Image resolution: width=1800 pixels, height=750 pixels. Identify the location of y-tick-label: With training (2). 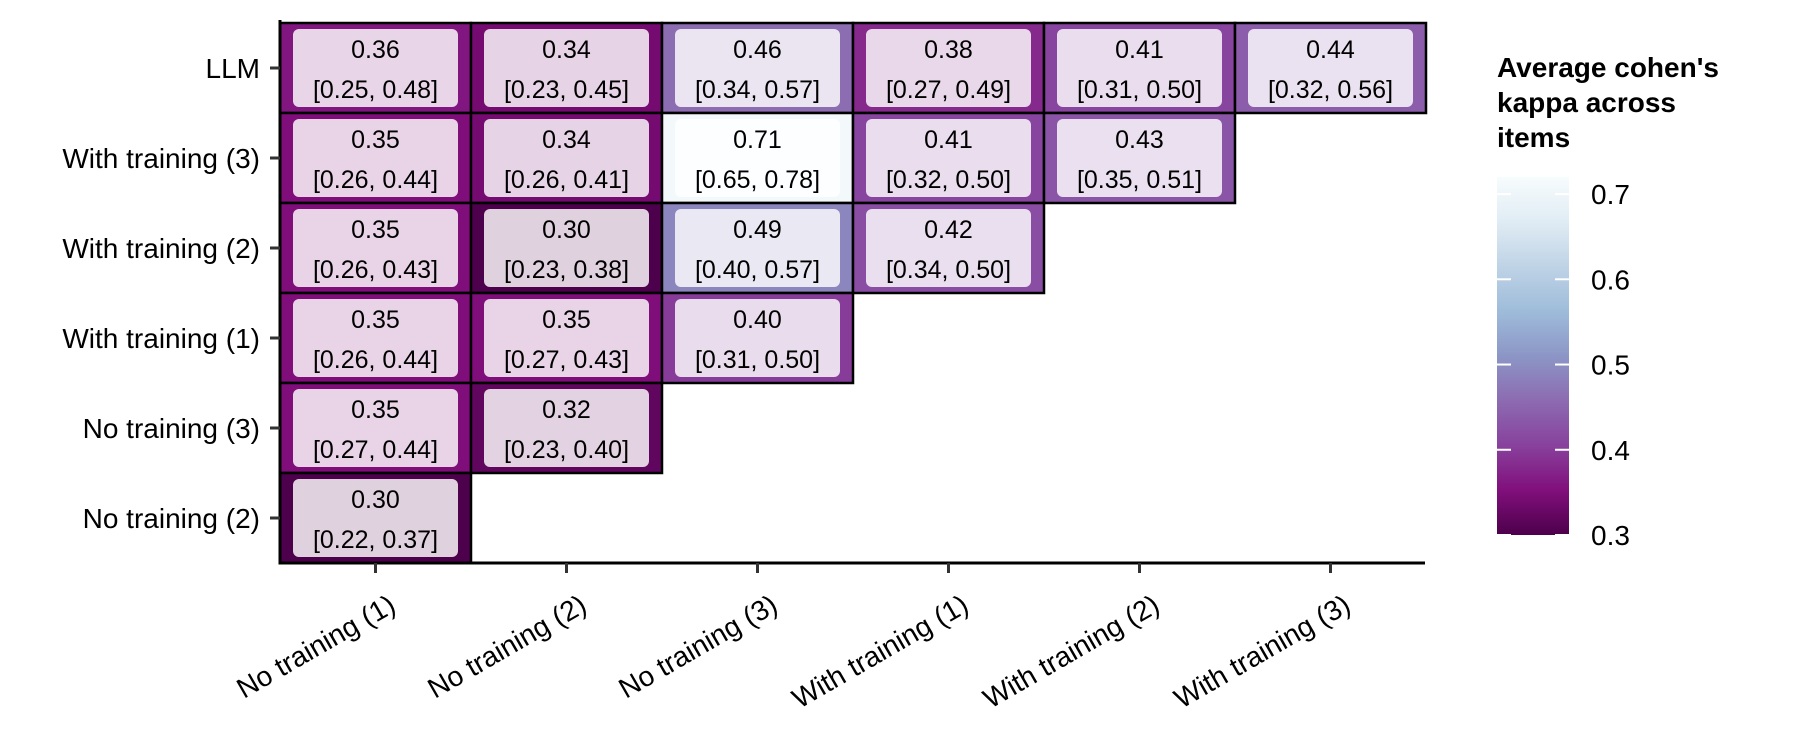
(161, 248).